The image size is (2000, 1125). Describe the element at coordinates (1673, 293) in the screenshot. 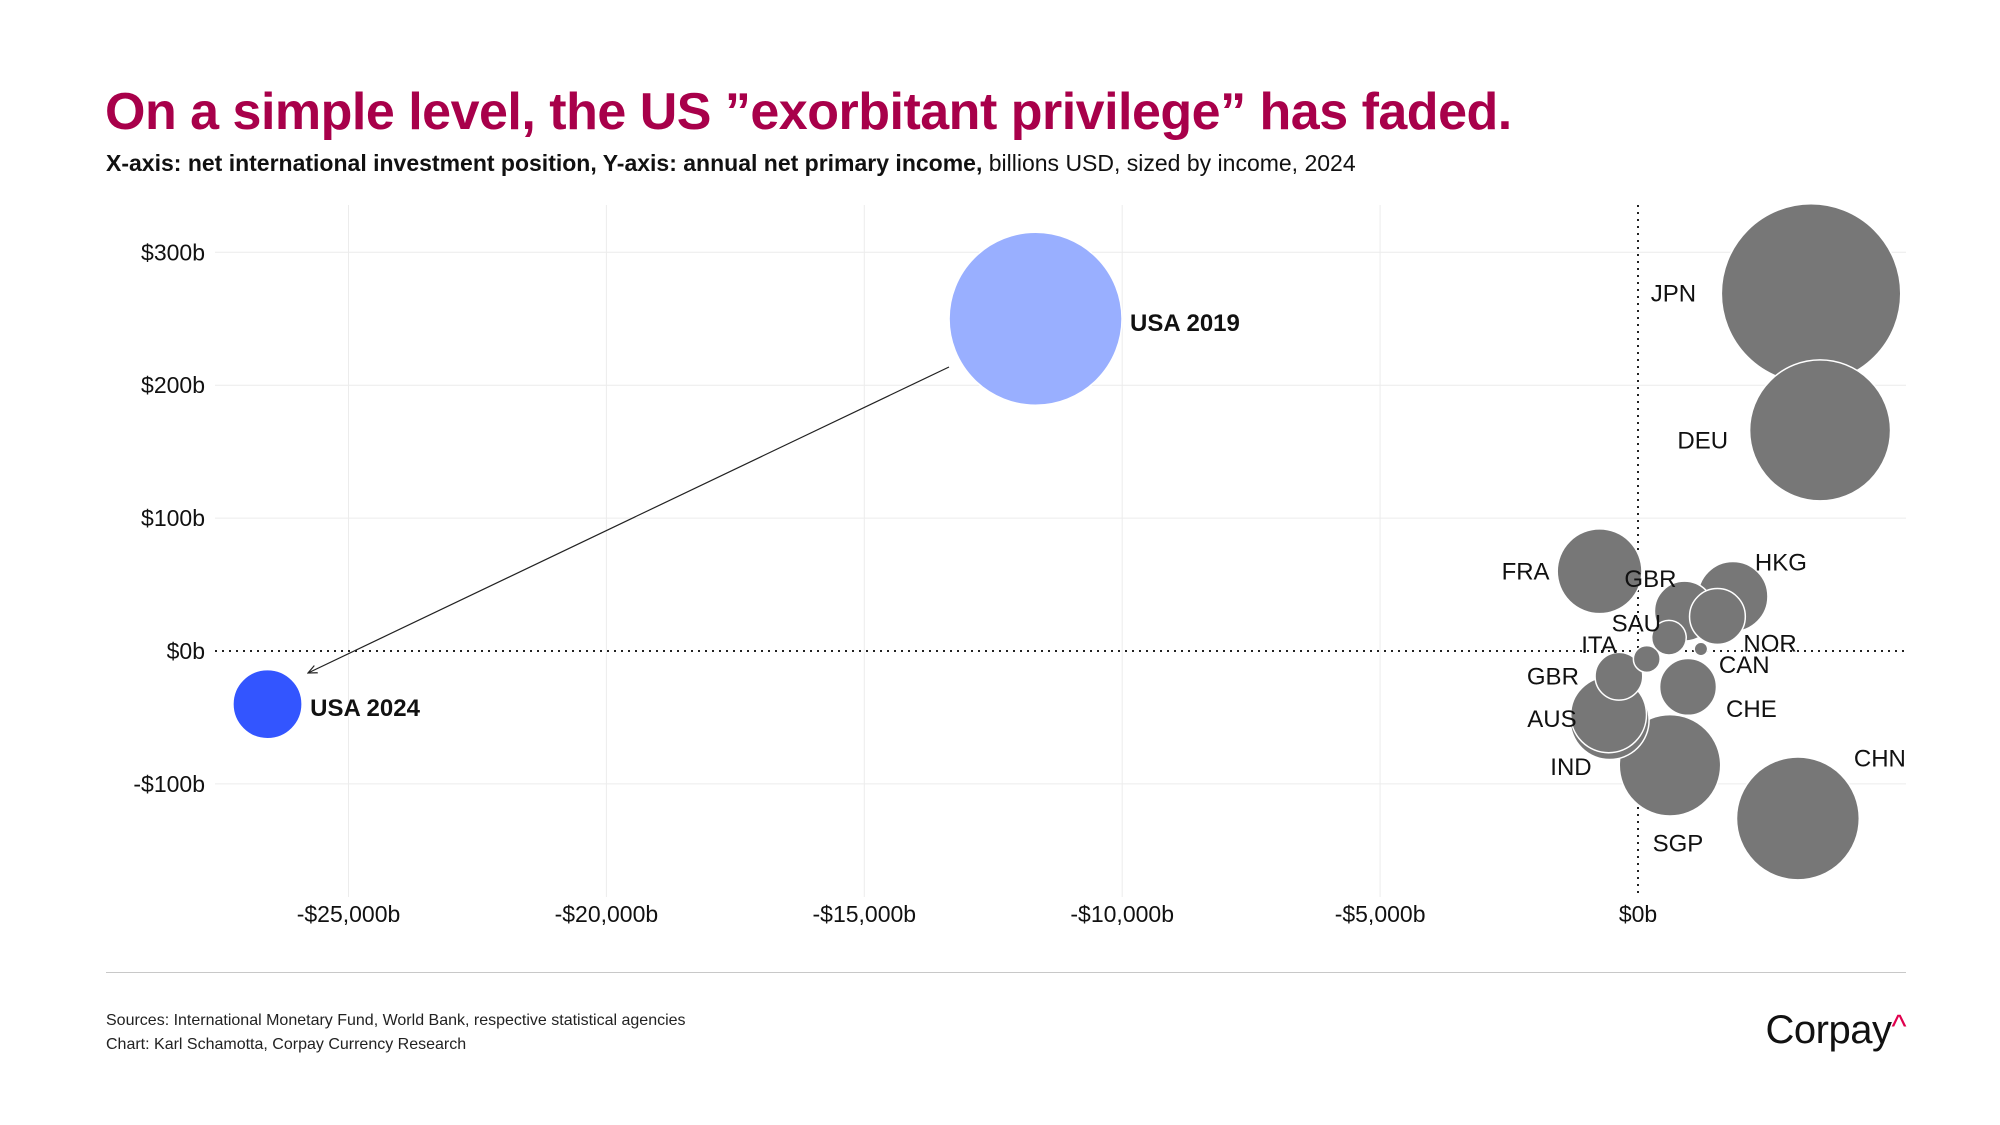

I see `bubble-label: JPN` at that location.